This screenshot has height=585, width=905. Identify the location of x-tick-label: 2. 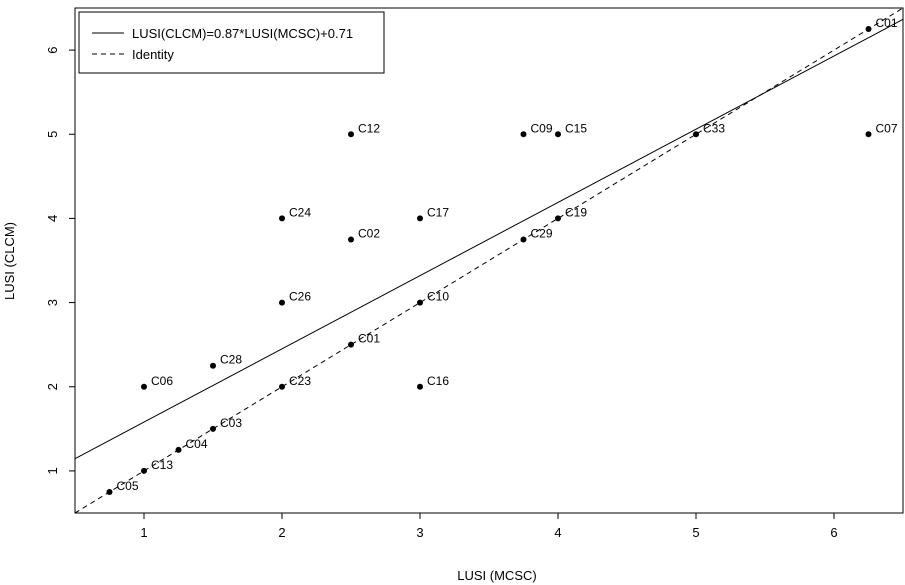
(281, 532).